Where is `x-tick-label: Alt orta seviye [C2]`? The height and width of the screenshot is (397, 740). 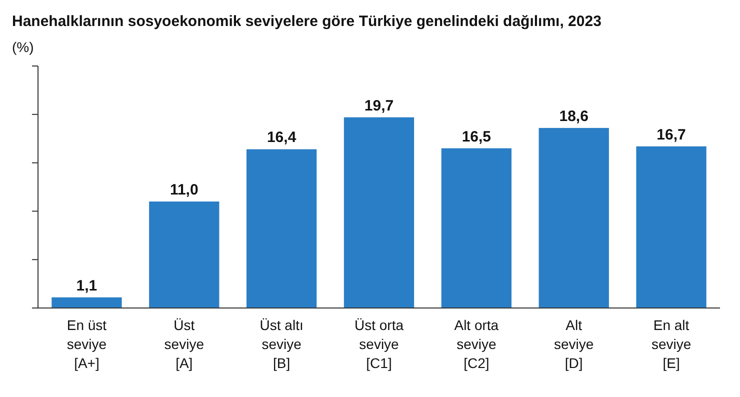
x-tick-label: Alt orta seviye [C2] is located at coordinates (476, 344).